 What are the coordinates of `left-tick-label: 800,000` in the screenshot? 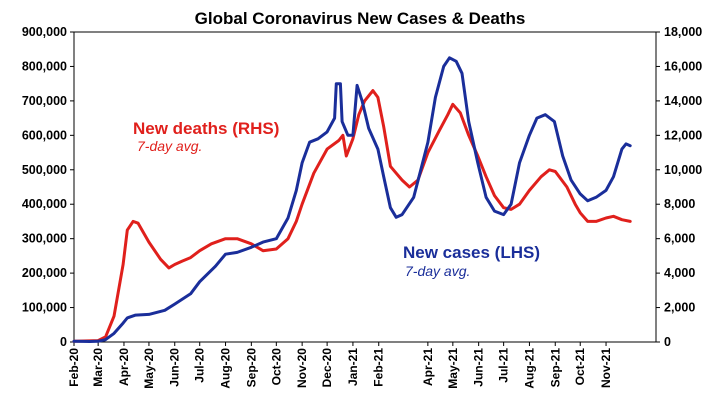 It's located at (44, 66).